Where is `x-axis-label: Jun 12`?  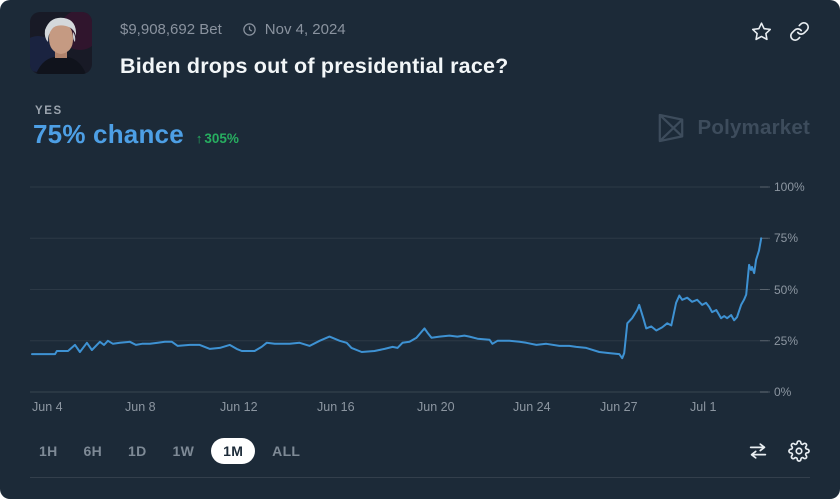
x-axis-label: Jun 12 is located at coordinates (239, 407).